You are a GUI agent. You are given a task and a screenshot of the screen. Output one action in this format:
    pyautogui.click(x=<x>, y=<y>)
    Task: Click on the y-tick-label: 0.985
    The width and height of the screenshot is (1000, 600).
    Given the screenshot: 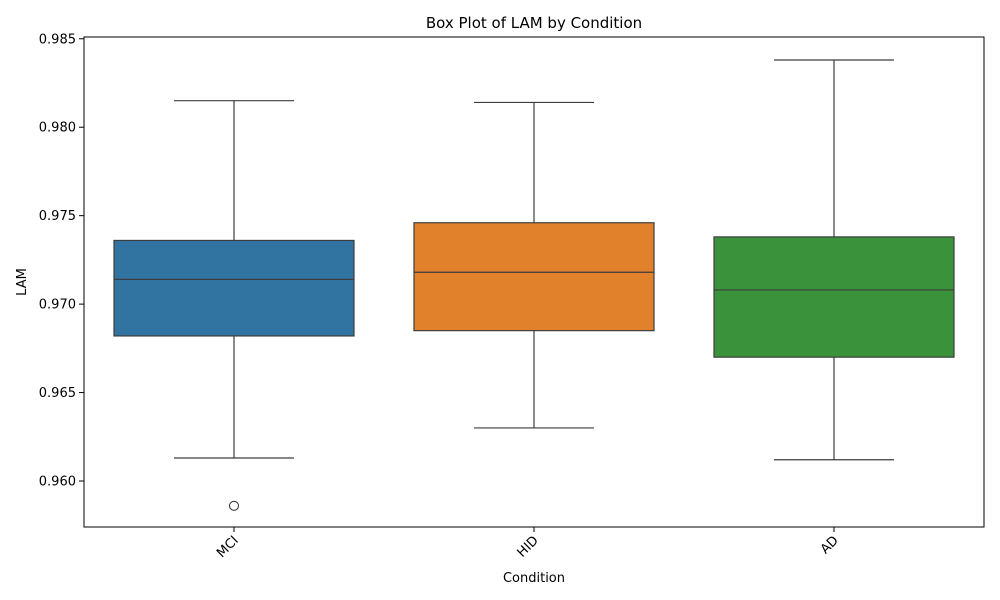 What is the action you would take?
    pyautogui.click(x=57, y=39)
    